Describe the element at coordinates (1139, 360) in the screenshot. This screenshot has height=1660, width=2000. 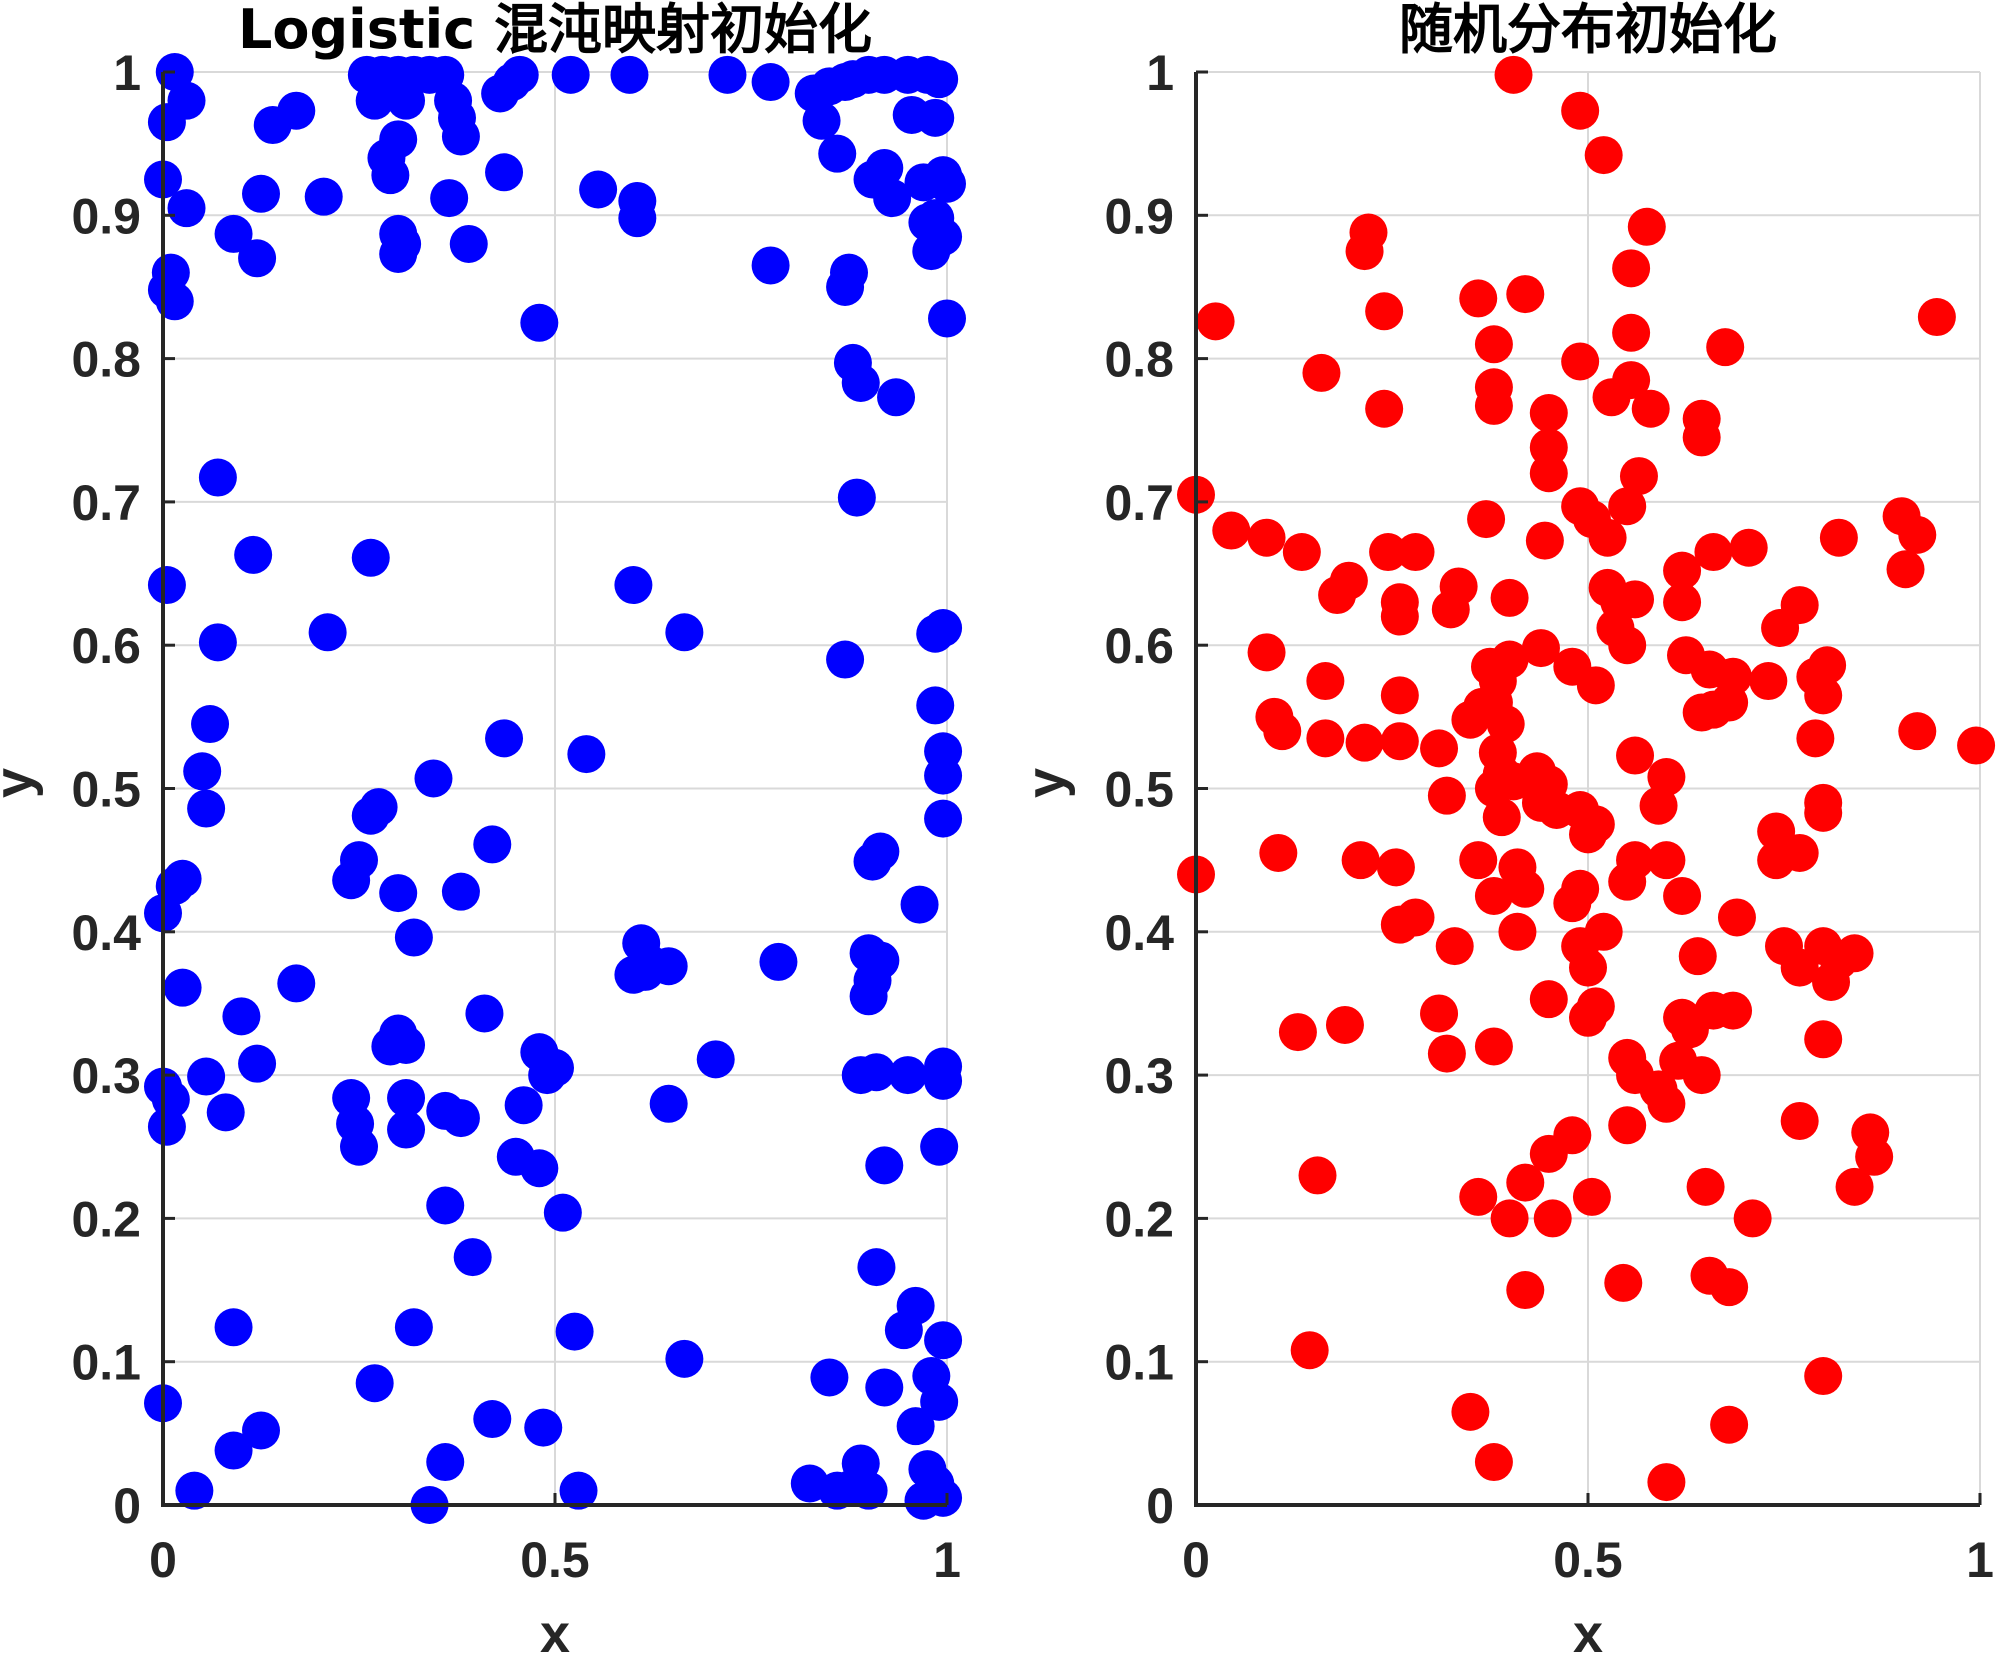
I see `y-tick-label: 0.8` at that location.